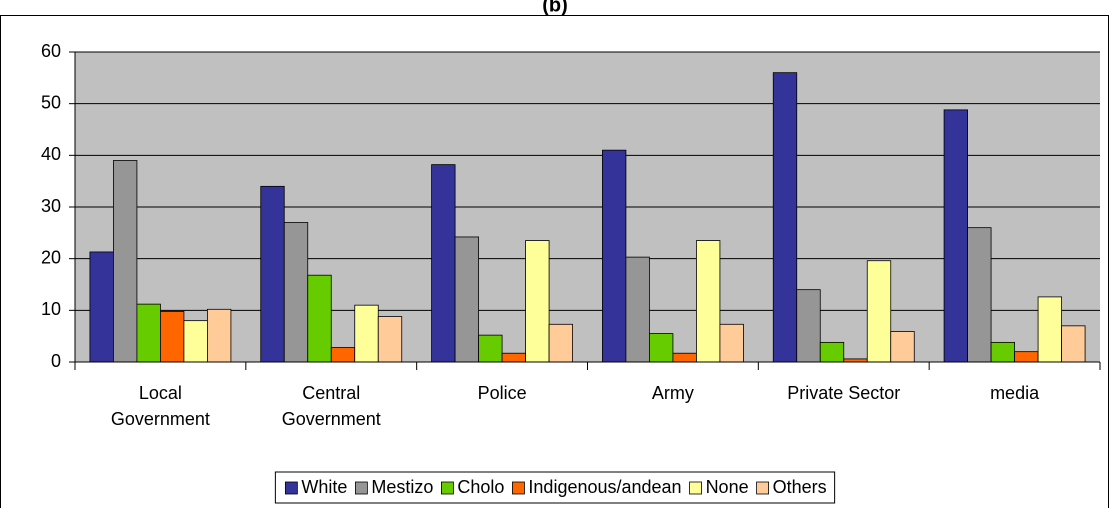  What do you see at coordinates (160, 406) in the screenshot?
I see `x-tick-label: Local Government` at bounding box center [160, 406].